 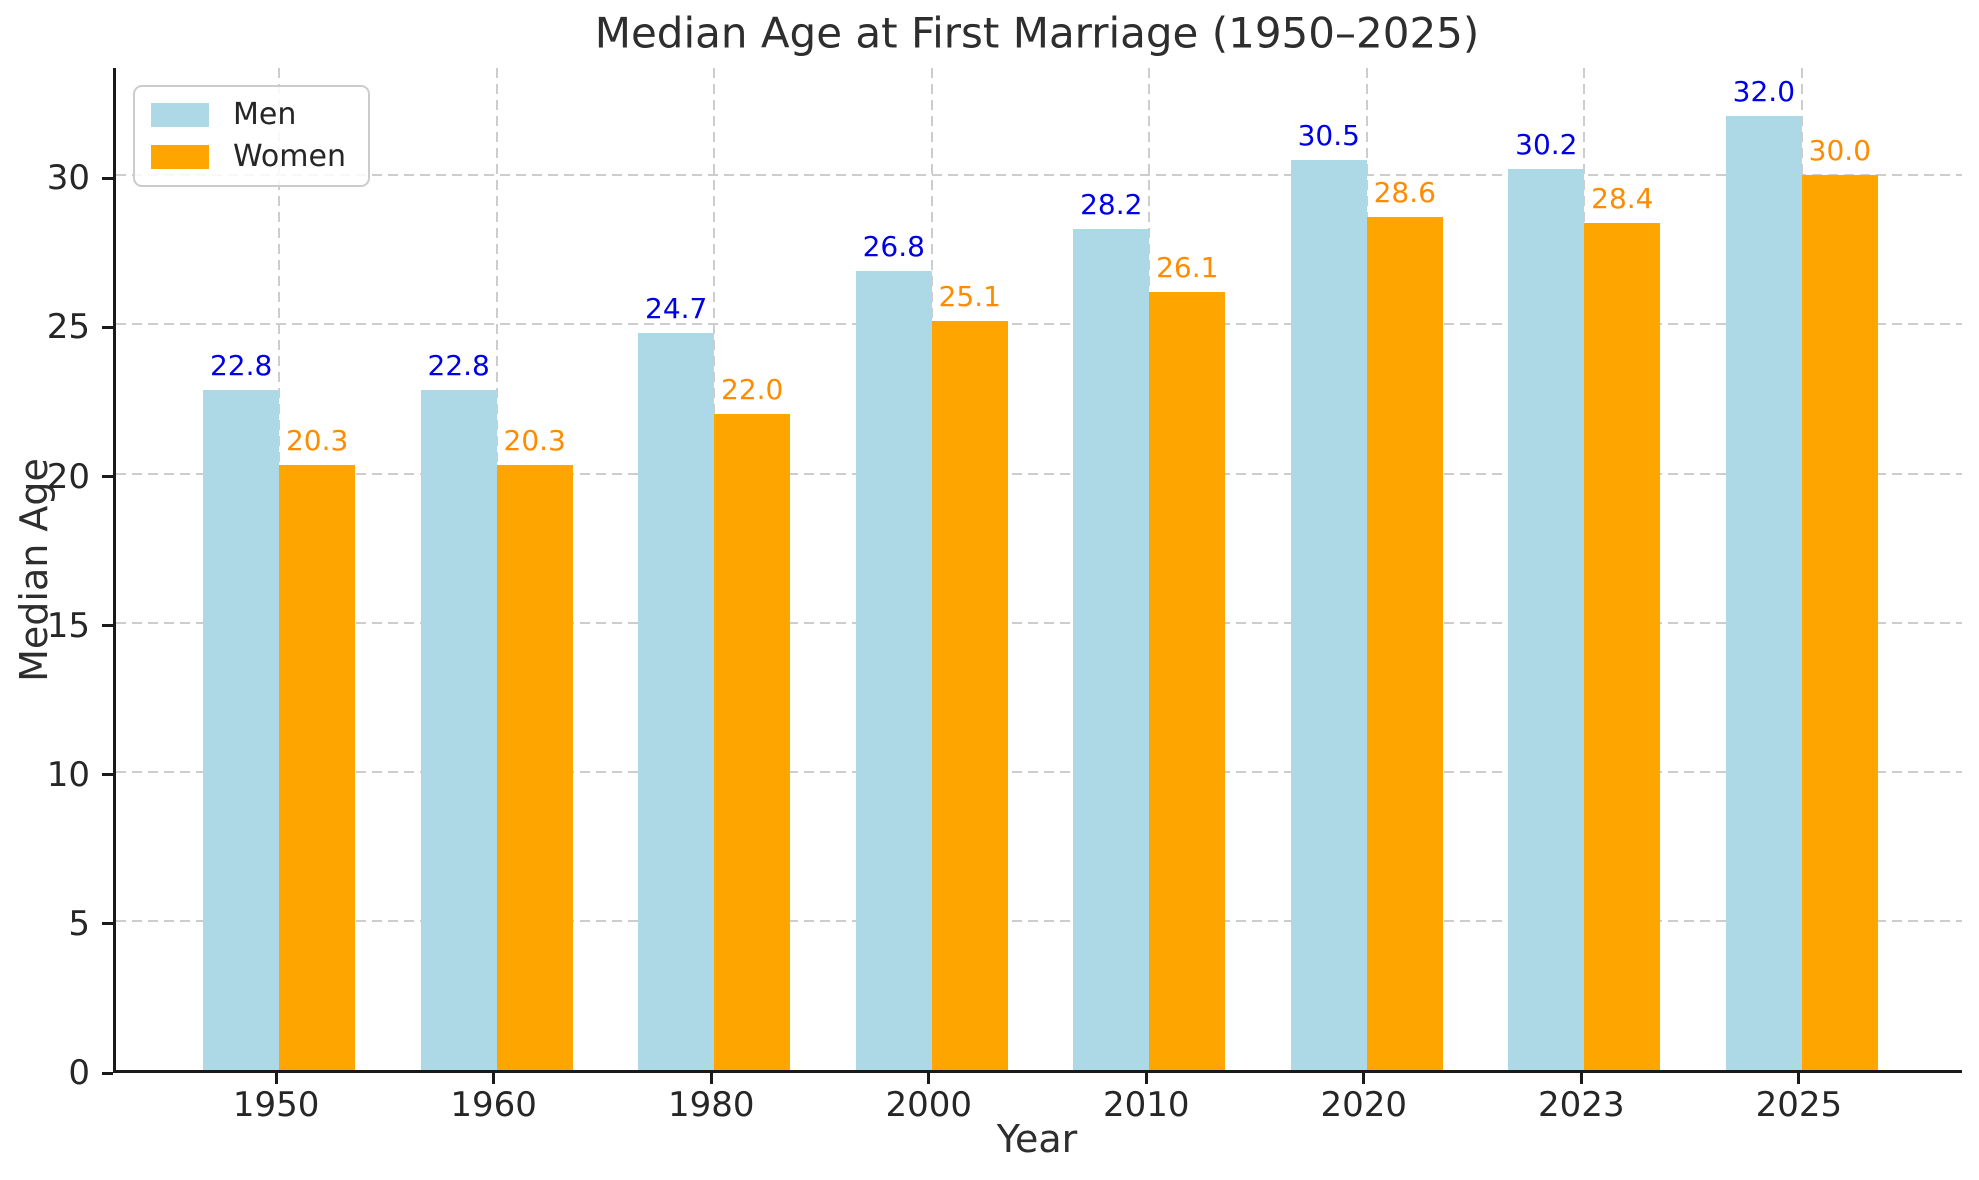 What do you see at coordinates (265, 114) in the screenshot?
I see `legend-label-men: Men` at bounding box center [265, 114].